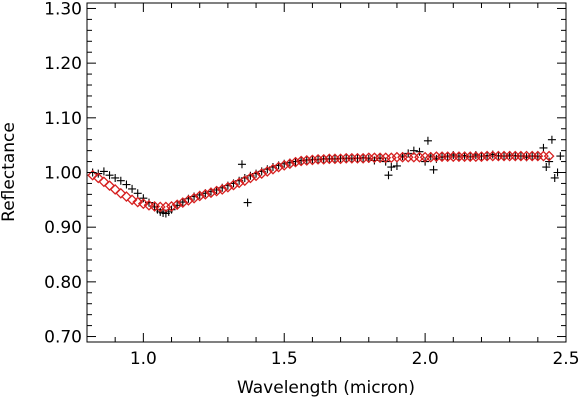 The image size is (579, 403). I want to click on x-tick-label: 2.0, so click(425, 359).